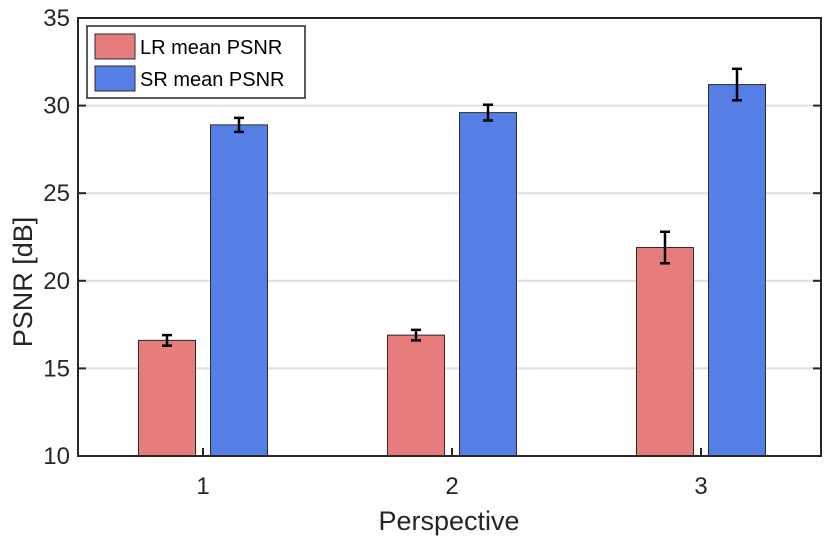 Image resolution: width=830 pixels, height=542 pixels. Describe the element at coordinates (448, 521) in the screenshot. I see `x-axis-title: Perspective` at that location.